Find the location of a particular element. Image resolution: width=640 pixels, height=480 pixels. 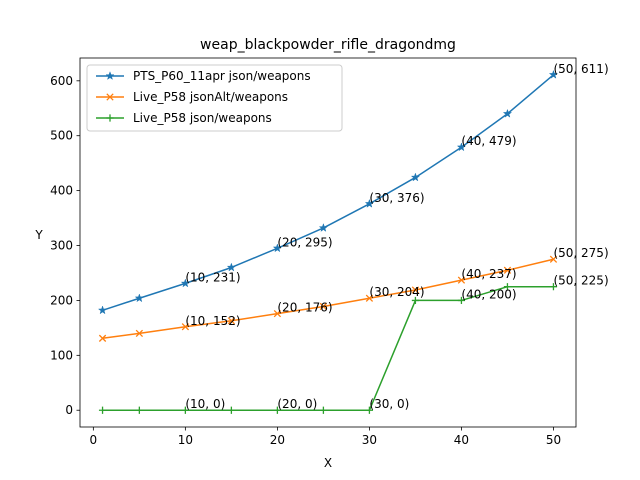

y-tick-label: 500 is located at coordinates (61, 136).